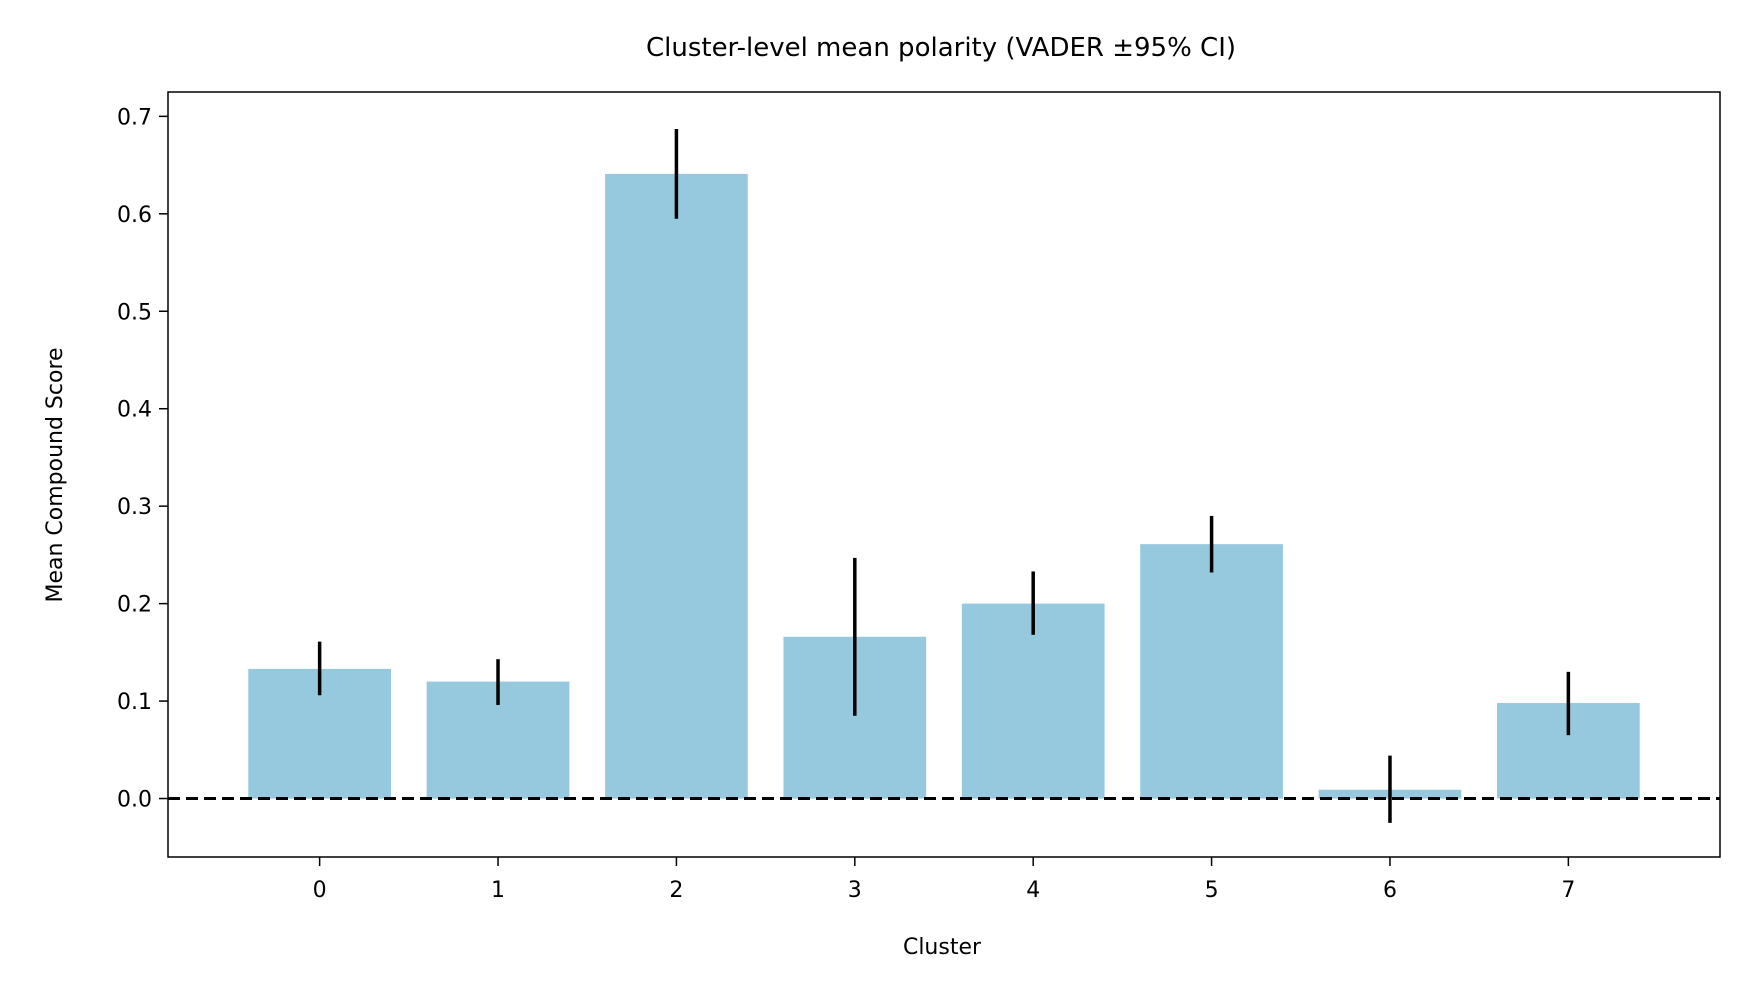 This screenshot has height=1000, width=1750. What do you see at coordinates (134, 117) in the screenshot?
I see `y-tick-label: 0.7` at bounding box center [134, 117].